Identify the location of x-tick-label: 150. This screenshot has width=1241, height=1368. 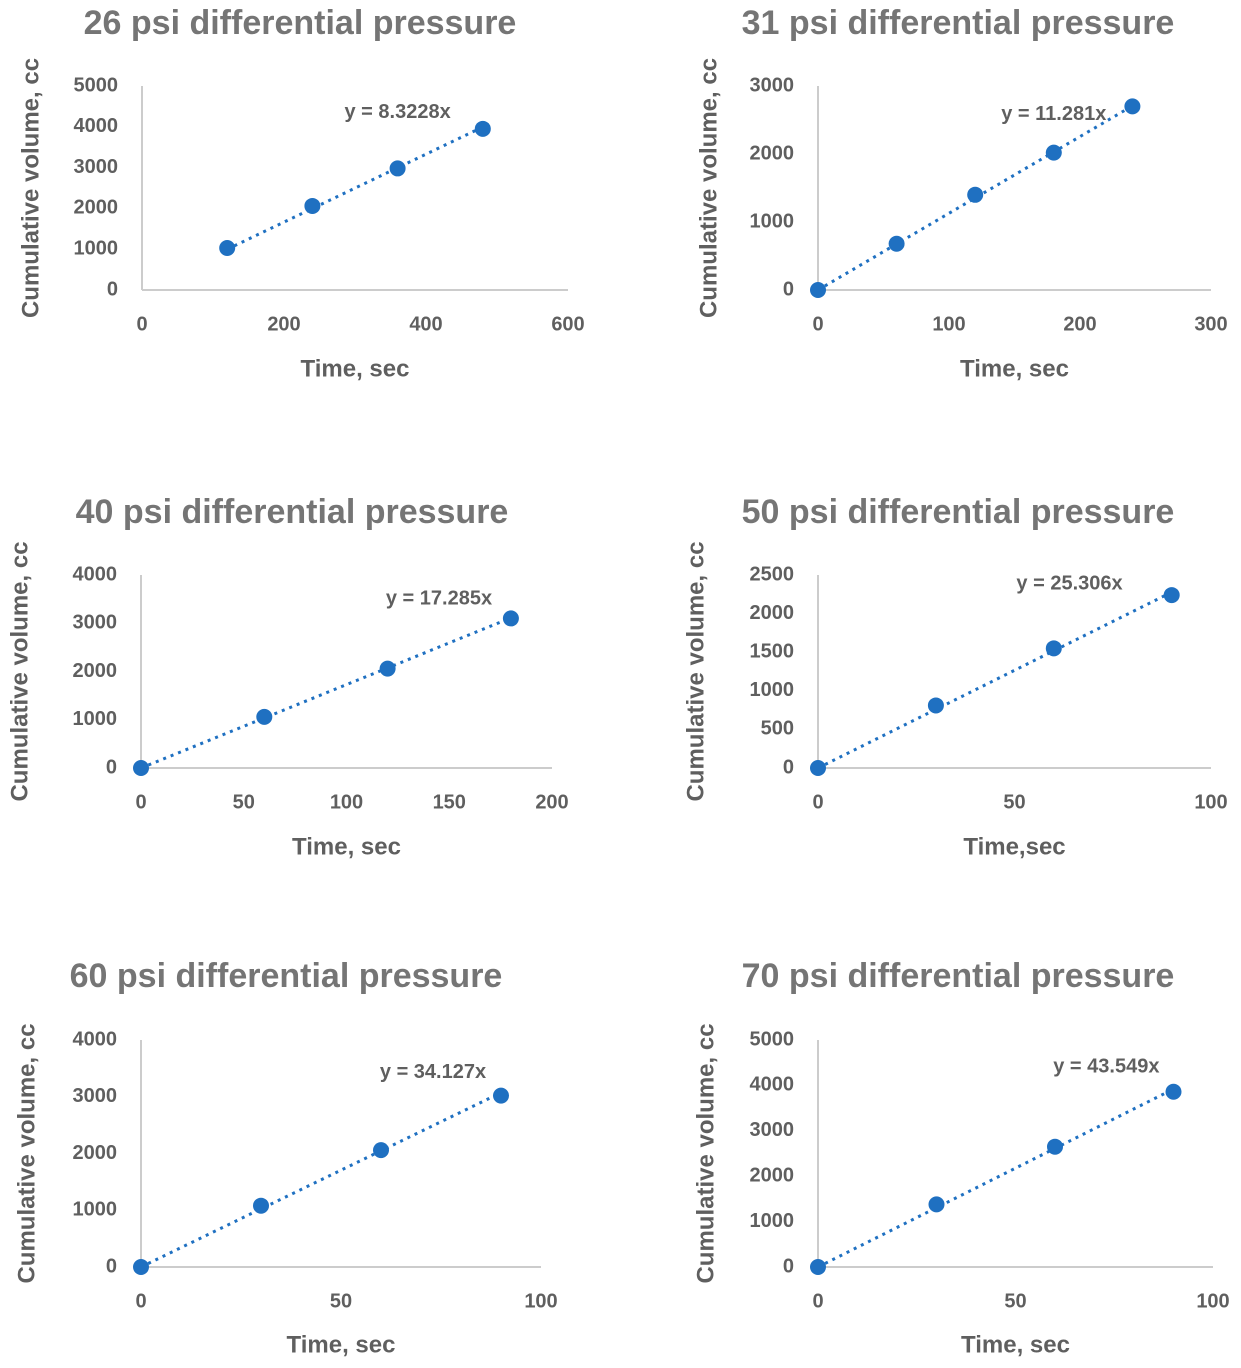
(449, 802).